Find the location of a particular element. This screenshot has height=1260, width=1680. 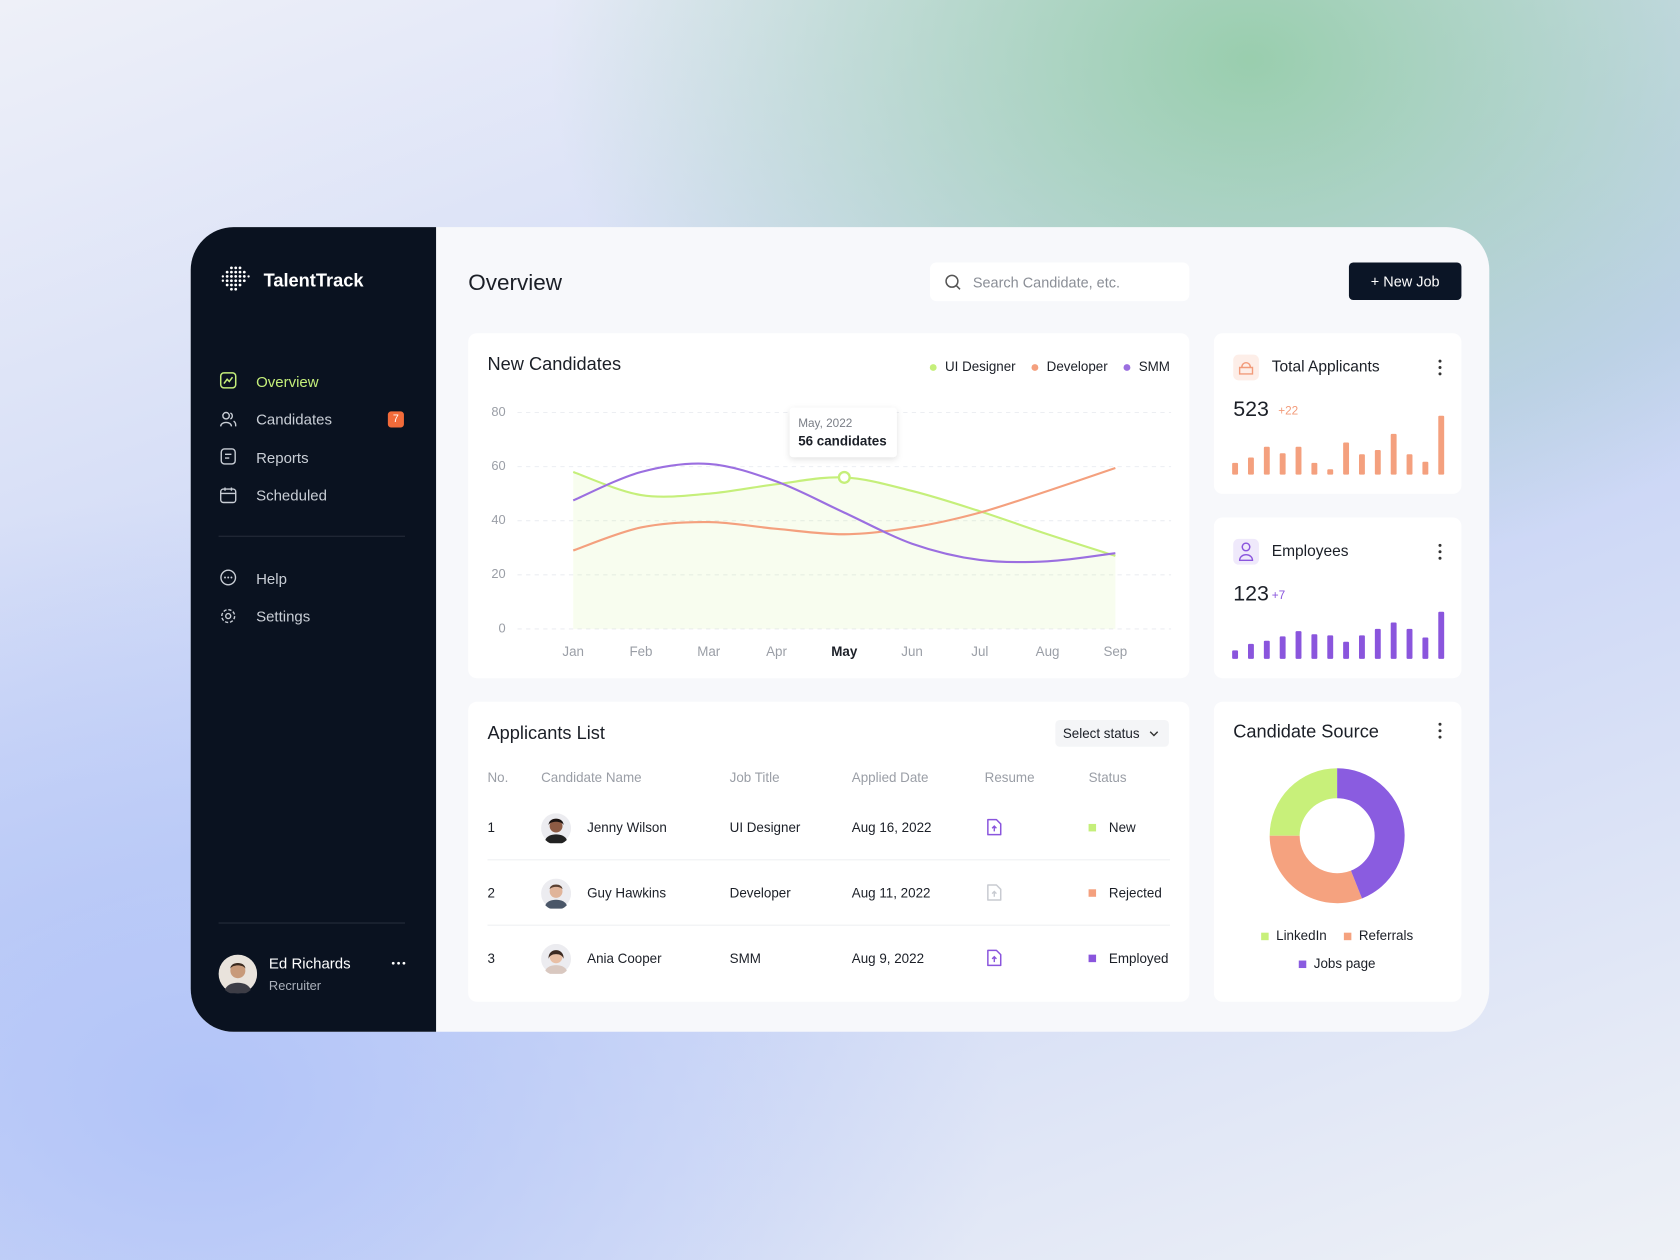

bar-chart: Employees 123 +7 is located at coordinates (1338, 598).